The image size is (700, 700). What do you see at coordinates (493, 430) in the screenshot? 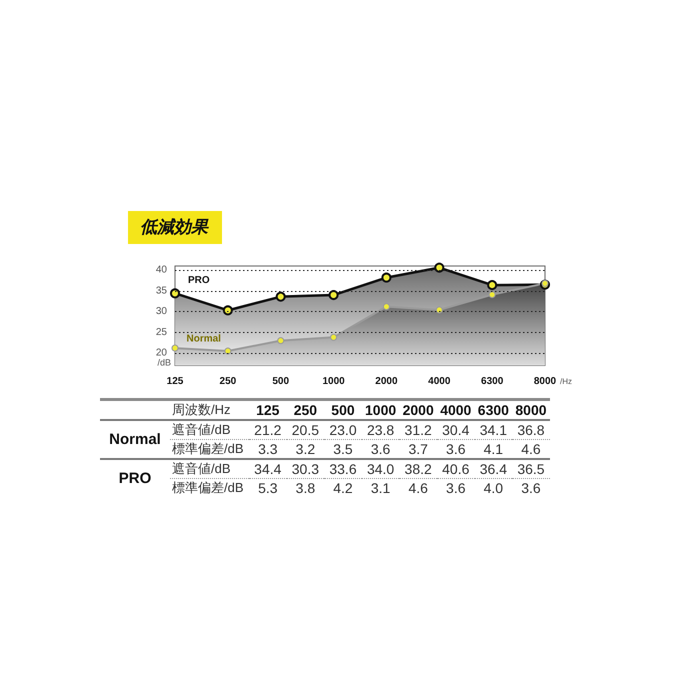
I see `text: 34.1` at bounding box center [493, 430].